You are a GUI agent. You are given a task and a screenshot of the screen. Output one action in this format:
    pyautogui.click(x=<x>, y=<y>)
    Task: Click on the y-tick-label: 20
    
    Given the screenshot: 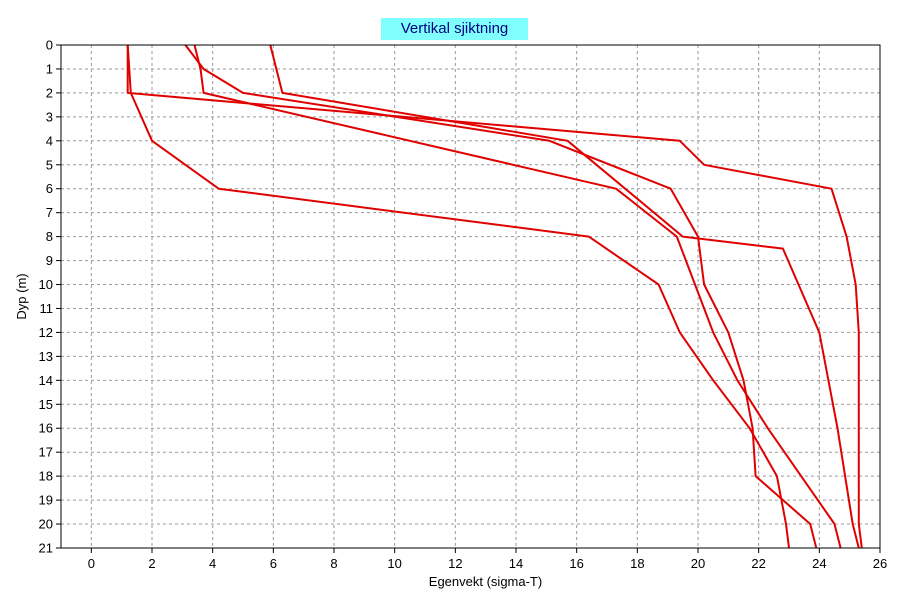 What is the action you would take?
    pyautogui.click(x=46, y=524)
    